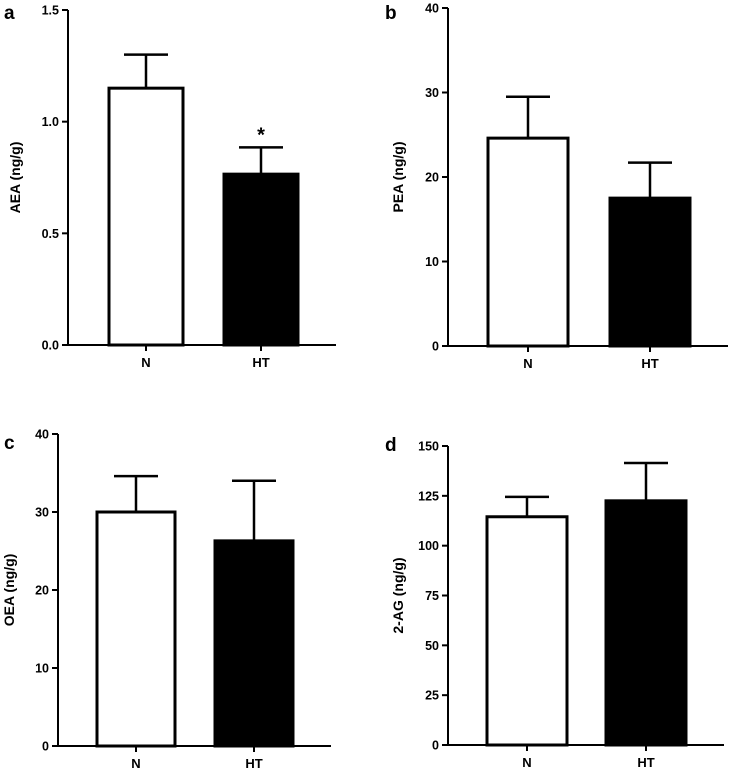 The height and width of the screenshot is (770, 734). I want to click on y-tick-label: 125, so click(428, 496).